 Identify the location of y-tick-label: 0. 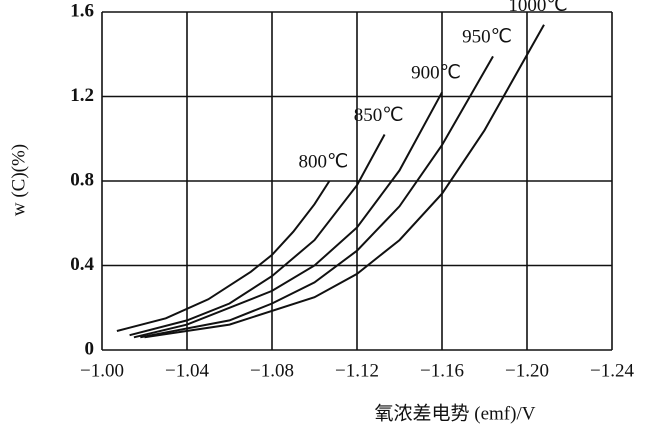
(90, 348).